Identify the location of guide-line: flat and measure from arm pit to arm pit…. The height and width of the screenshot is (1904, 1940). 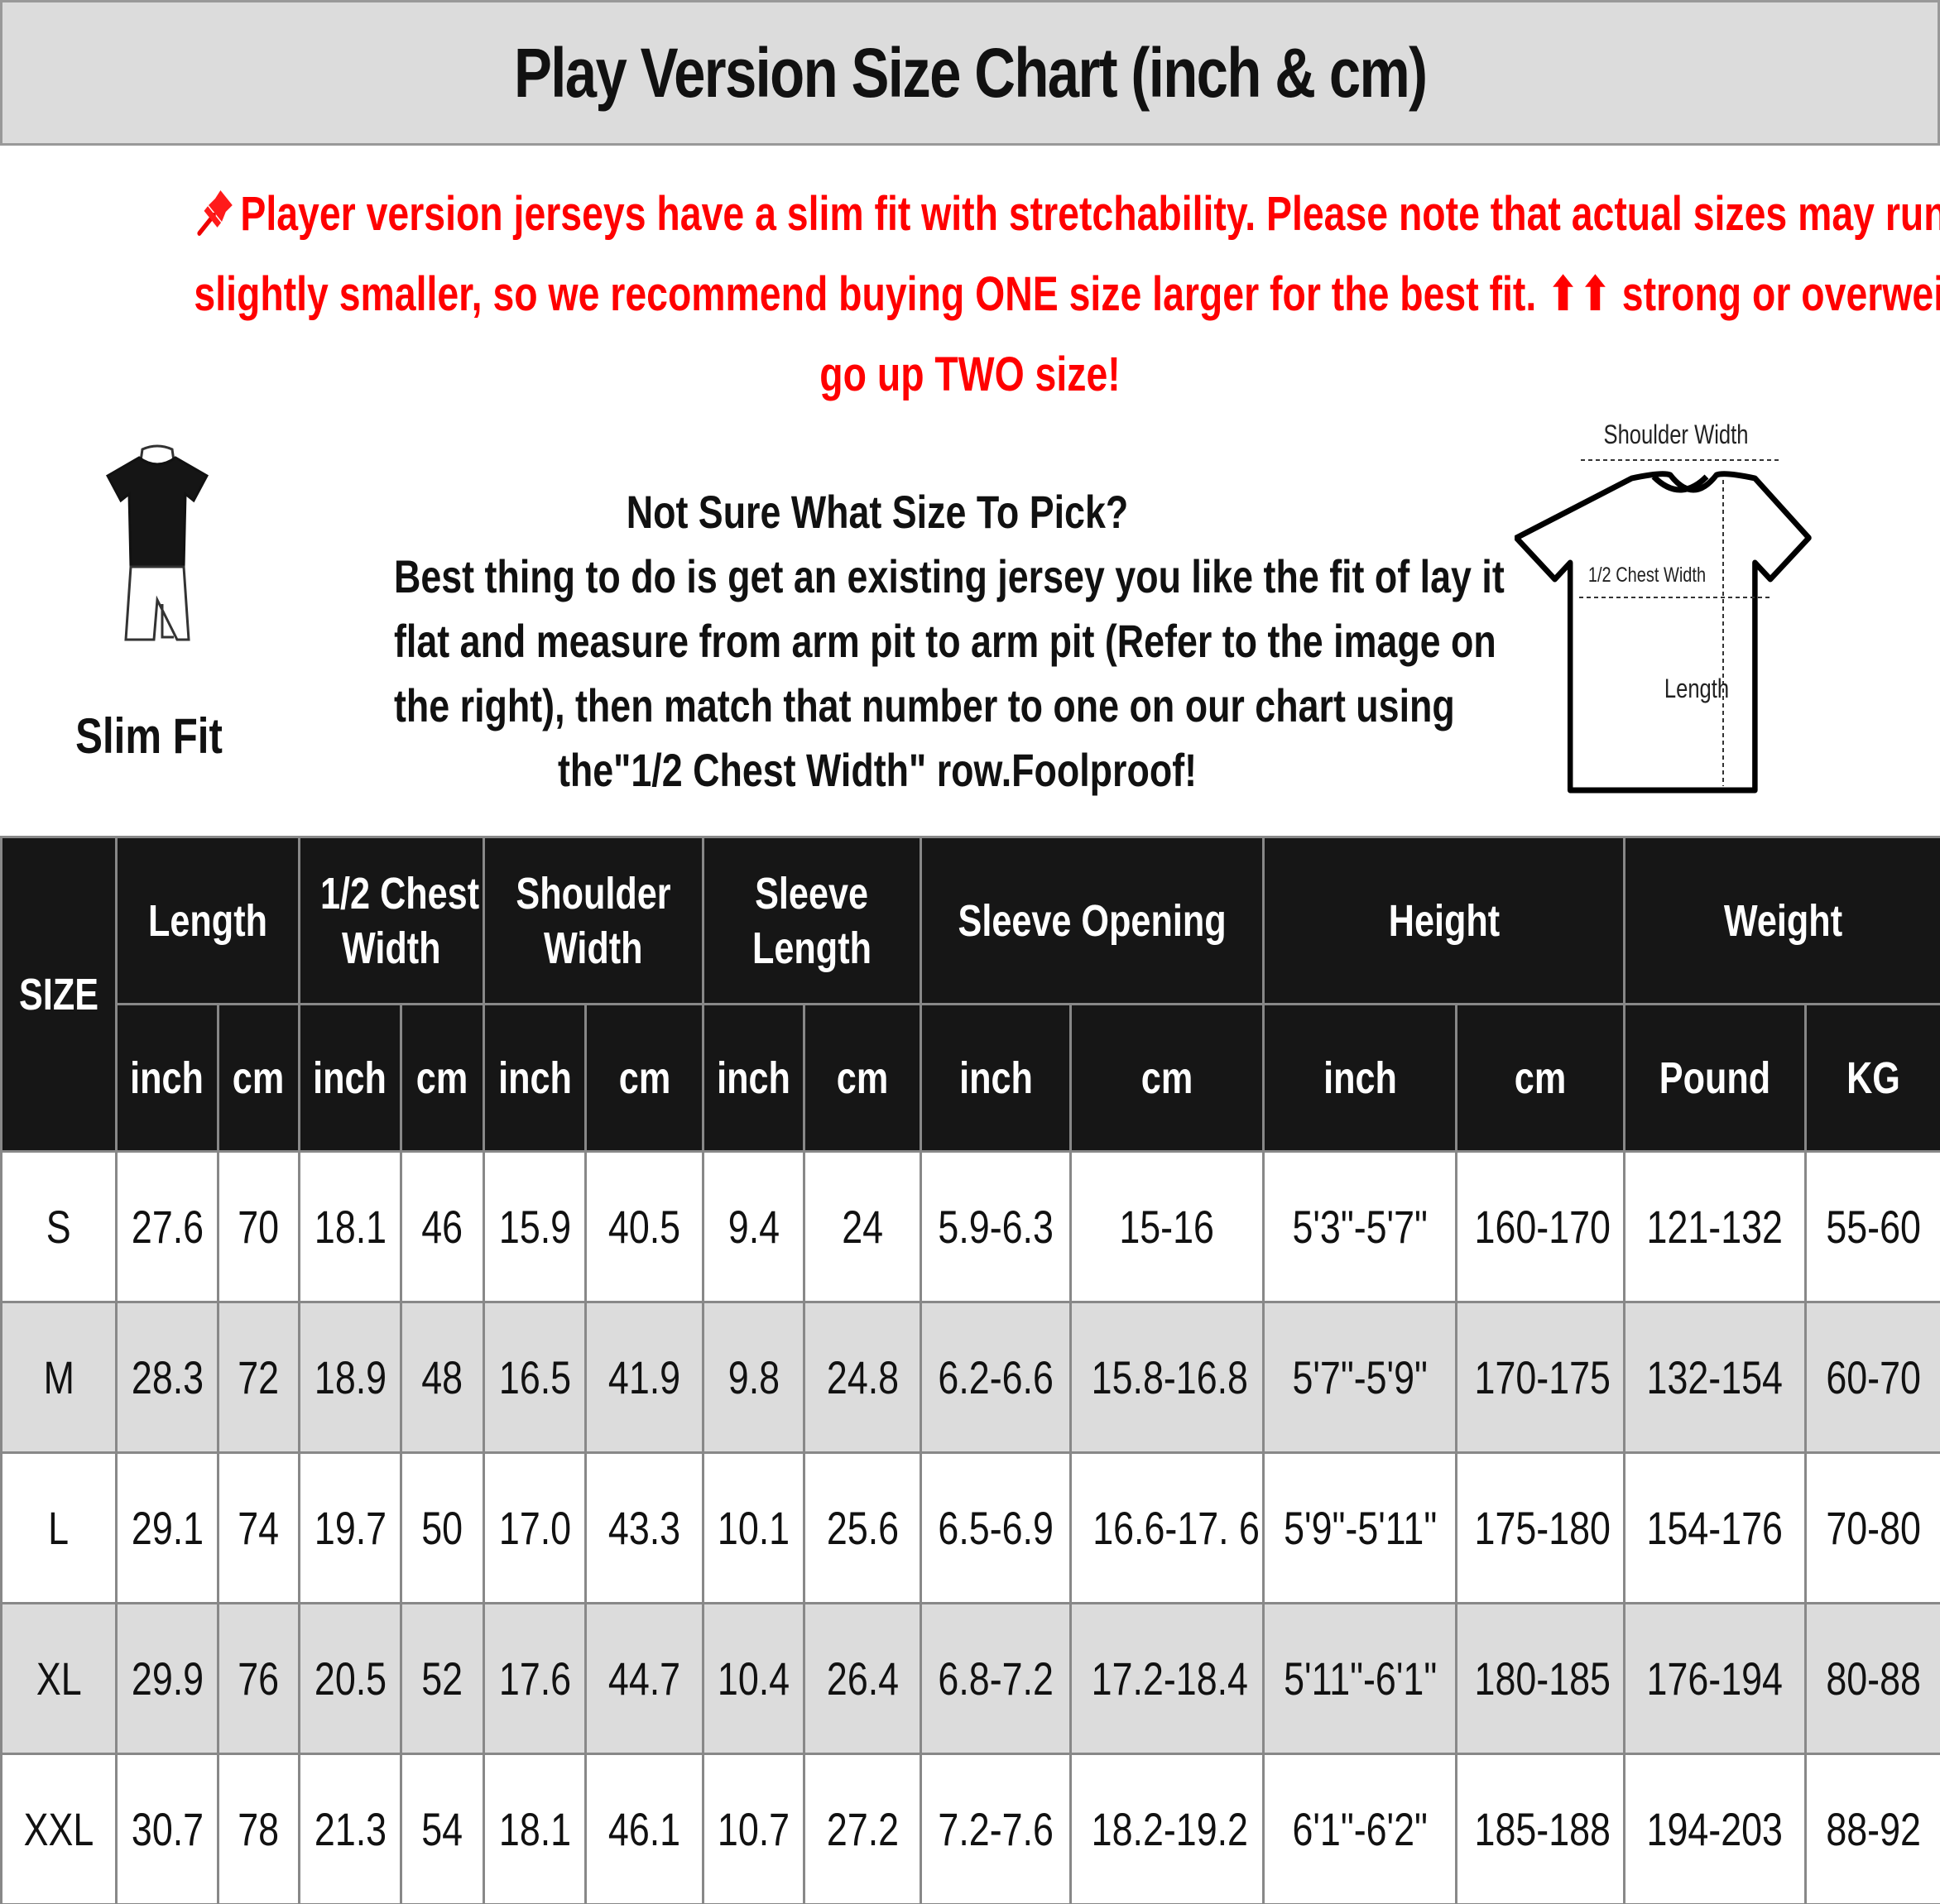
(945, 641).